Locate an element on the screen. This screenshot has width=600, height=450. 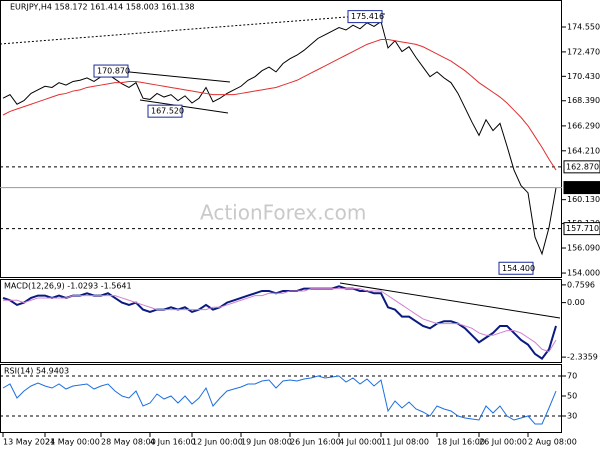
x-tick-label: 18 Jul 16:00 is located at coordinates (461, 442).